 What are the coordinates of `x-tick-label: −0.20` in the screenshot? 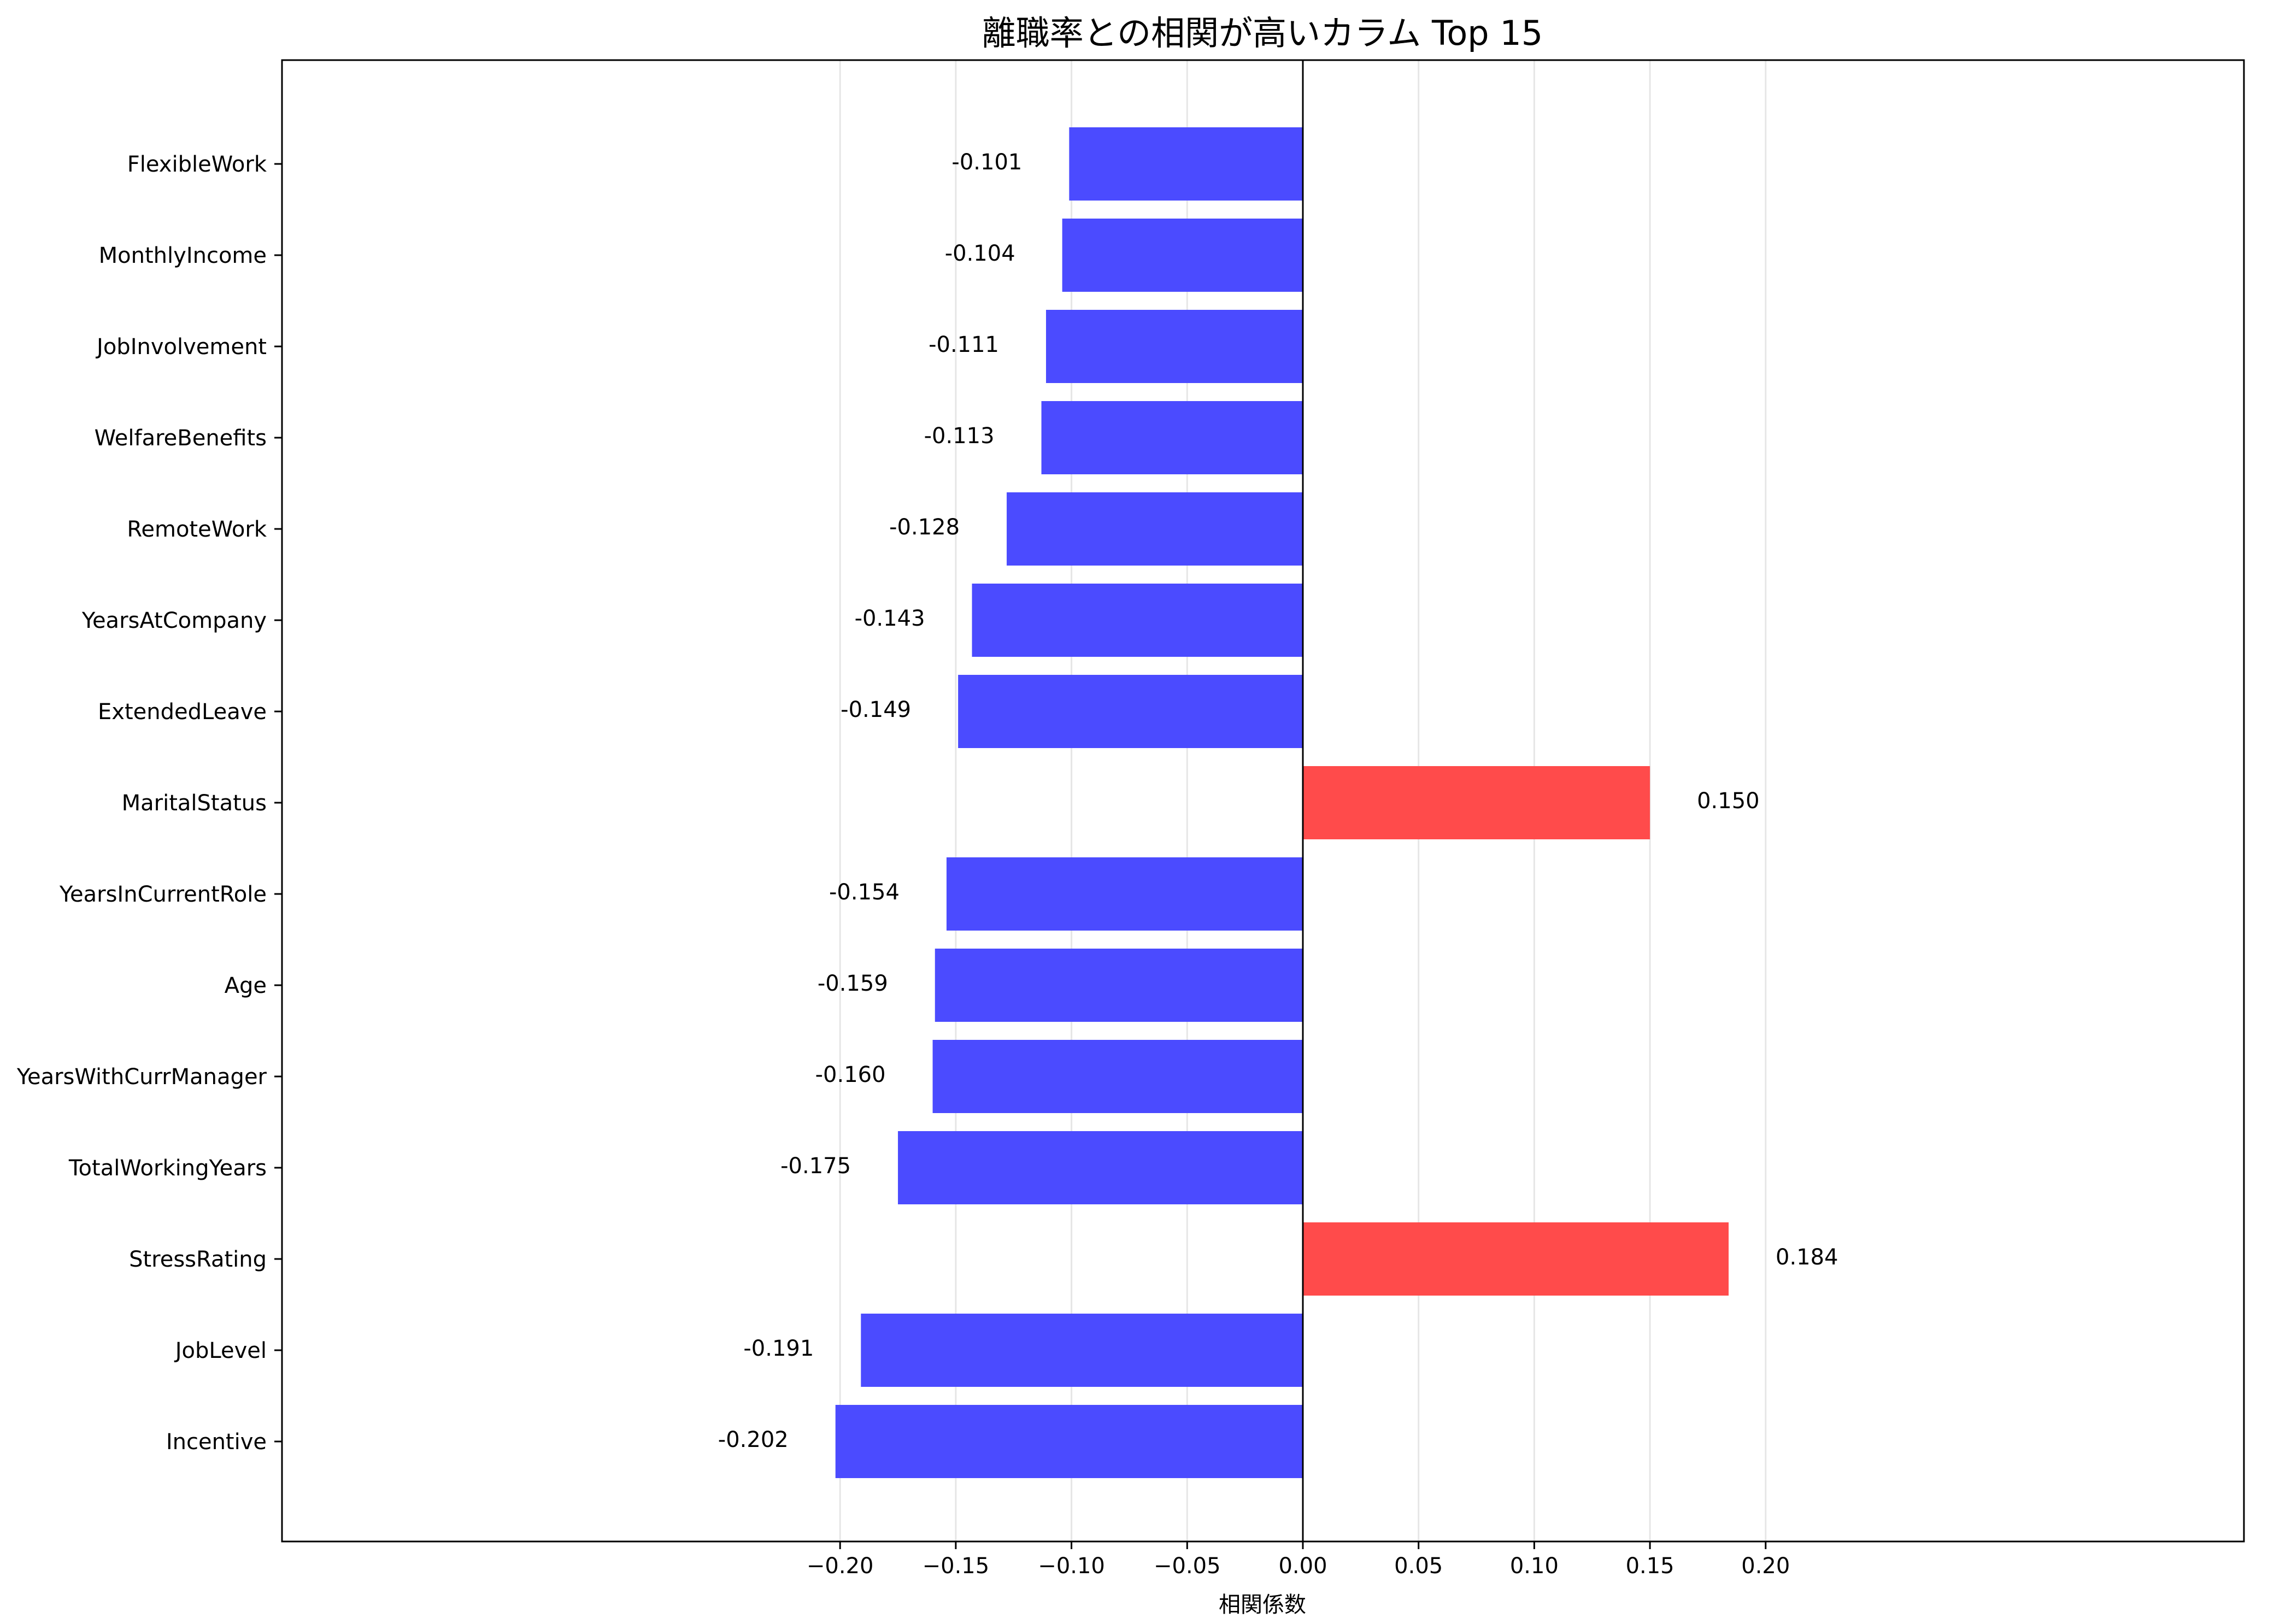 It's located at (840, 1566).